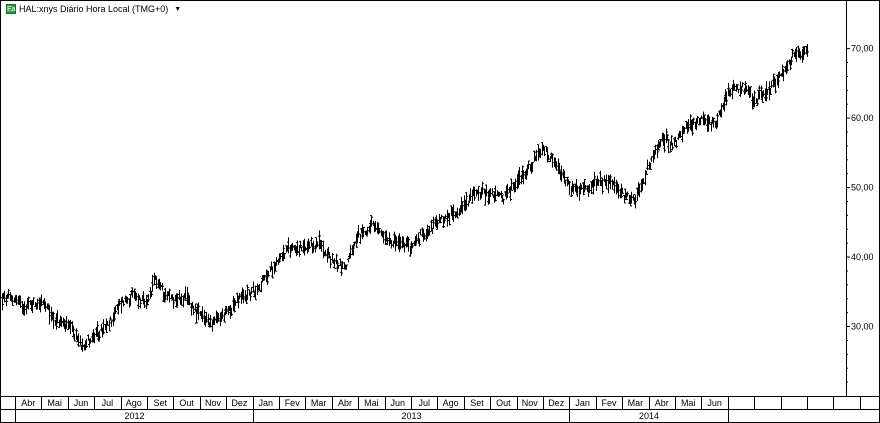  Describe the element at coordinates (178, 9) in the screenshot. I see `chevron-down-icon: ▼` at that location.